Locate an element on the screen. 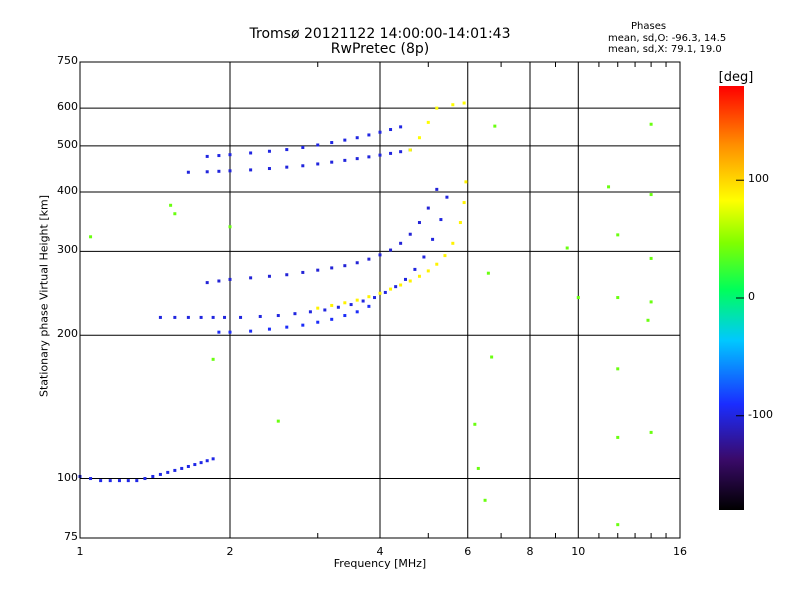  stats-x-mode: mean, sd,X: 79.1, 19.0 is located at coordinates (665, 49).